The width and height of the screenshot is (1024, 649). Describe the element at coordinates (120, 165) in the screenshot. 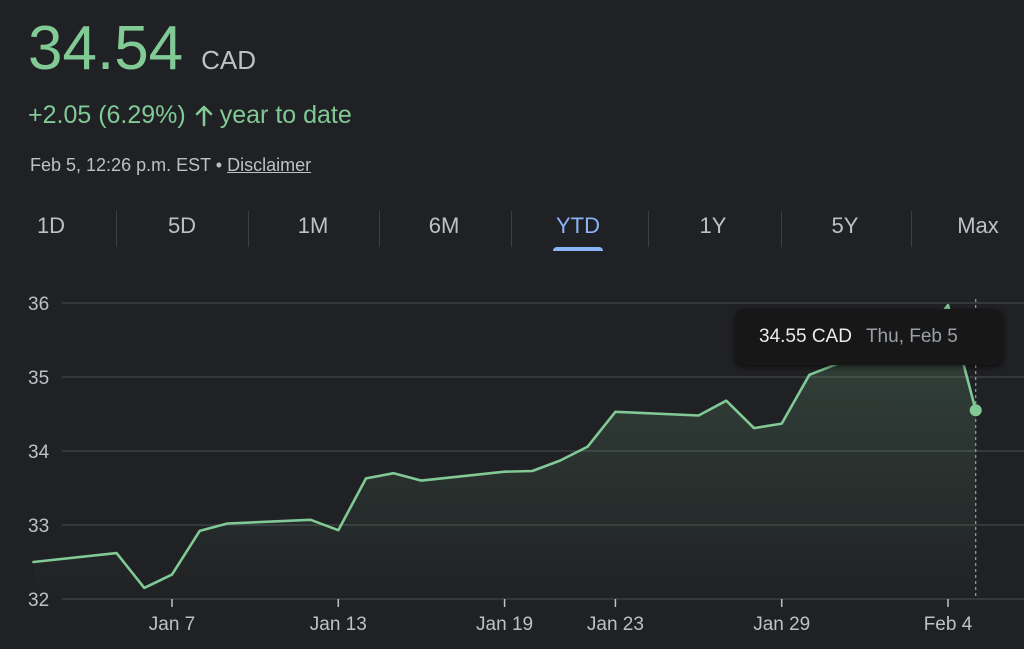

I see `timestamp: Feb 5, 12:26 p.m. EST` at that location.